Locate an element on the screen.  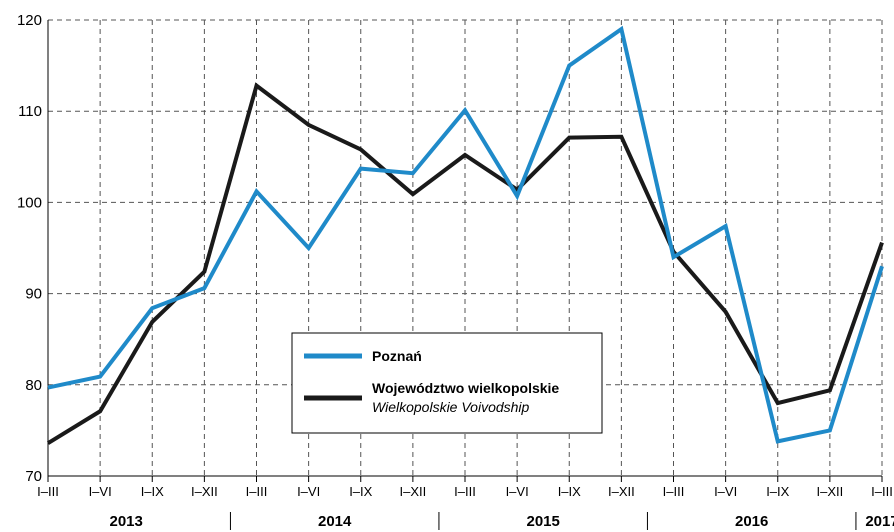
year-label: 2014 is located at coordinates (335, 521).